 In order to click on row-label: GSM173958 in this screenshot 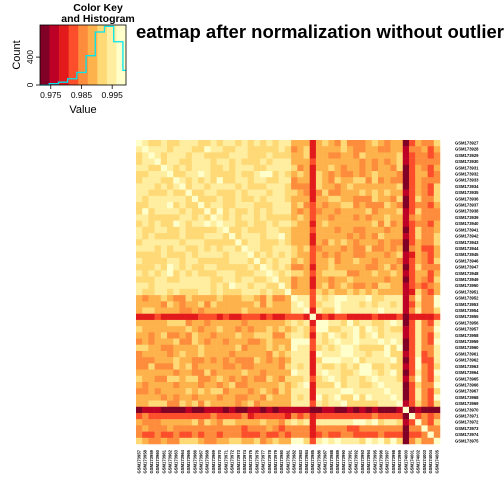, I will do `click(467, 335)`.